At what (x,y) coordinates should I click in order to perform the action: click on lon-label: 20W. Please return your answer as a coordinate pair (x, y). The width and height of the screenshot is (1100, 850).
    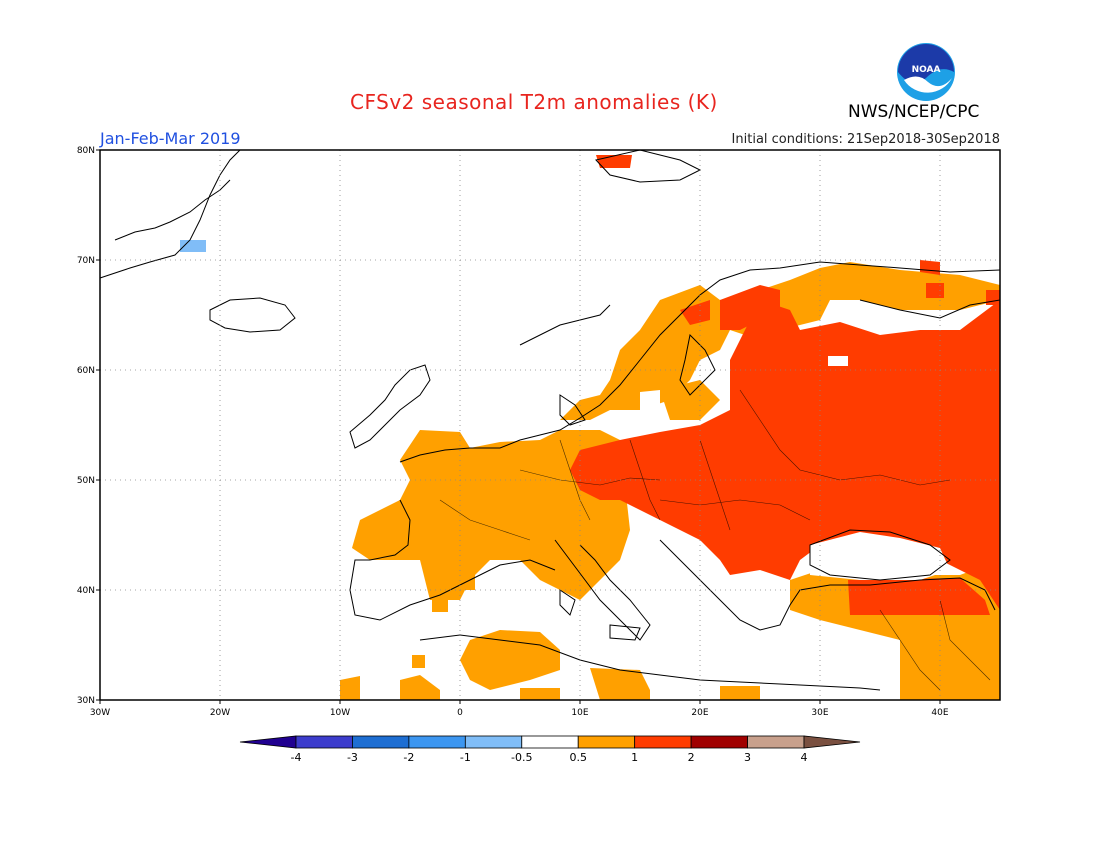
    Looking at the image, I should click on (220, 713).